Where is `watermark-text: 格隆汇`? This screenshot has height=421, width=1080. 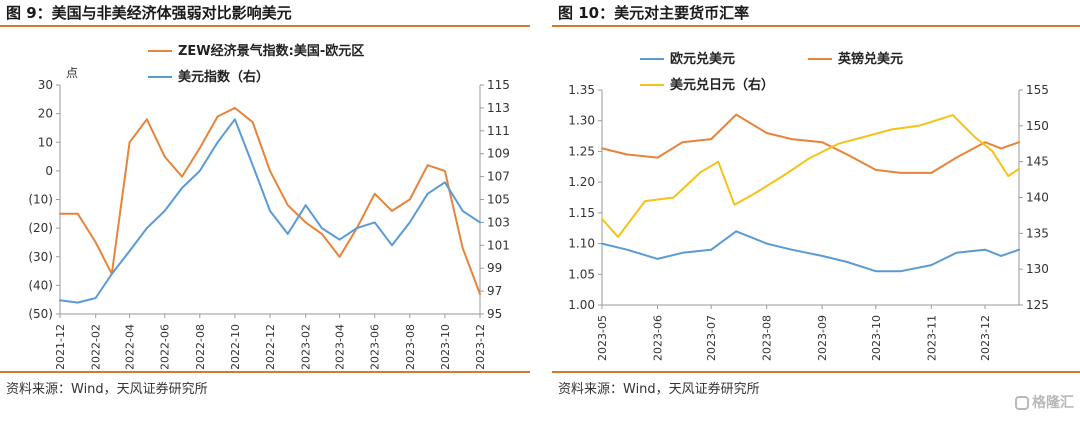 watermark-text: 格隆汇 is located at coordinates (1053, 403).